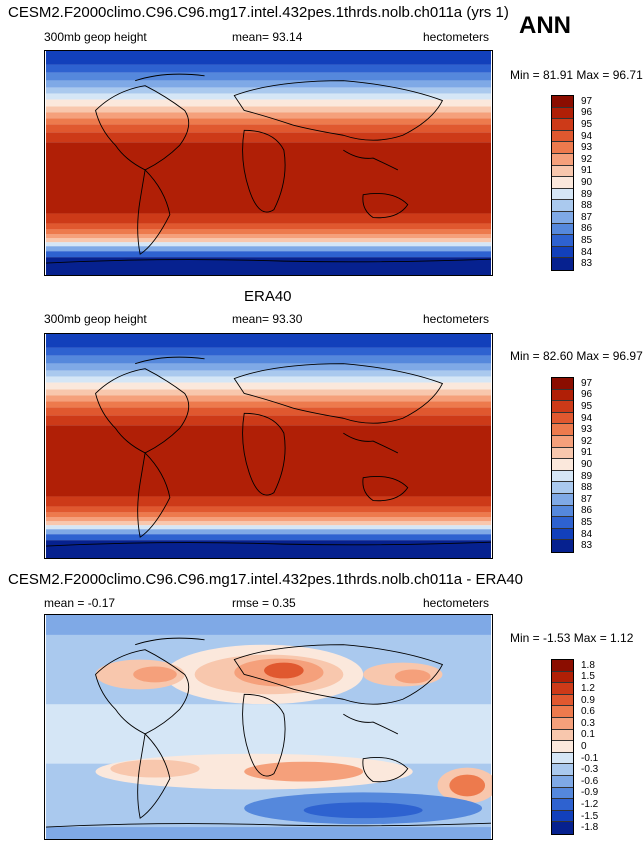 This screenshot has height=846, width=643. Describe the element at coordinates (588, 723) in the screenshot. I see `colorbar-label: 0.3` at that location.